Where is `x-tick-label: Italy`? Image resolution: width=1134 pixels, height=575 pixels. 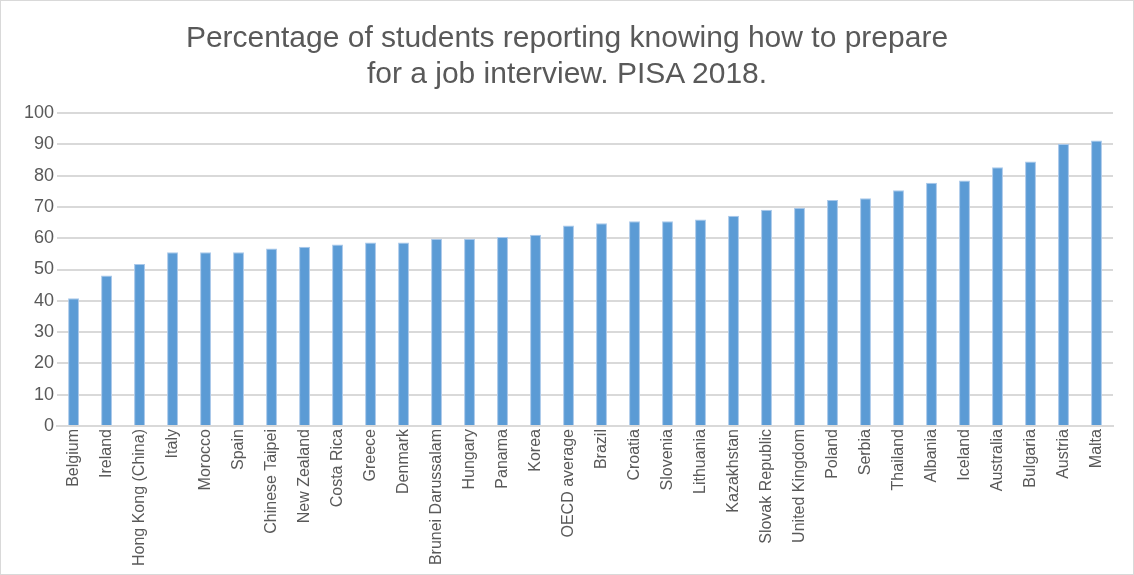 x-tick-label: Italy is located at coordinates (171, 444).